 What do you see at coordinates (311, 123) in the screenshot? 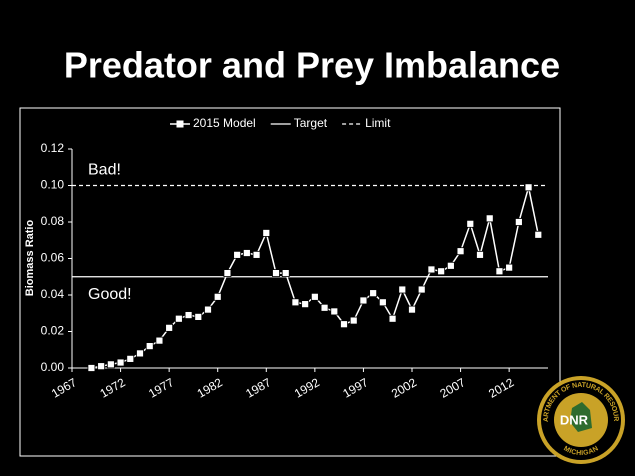
I see `legend-label: Target` at bounding box center [311, 123].